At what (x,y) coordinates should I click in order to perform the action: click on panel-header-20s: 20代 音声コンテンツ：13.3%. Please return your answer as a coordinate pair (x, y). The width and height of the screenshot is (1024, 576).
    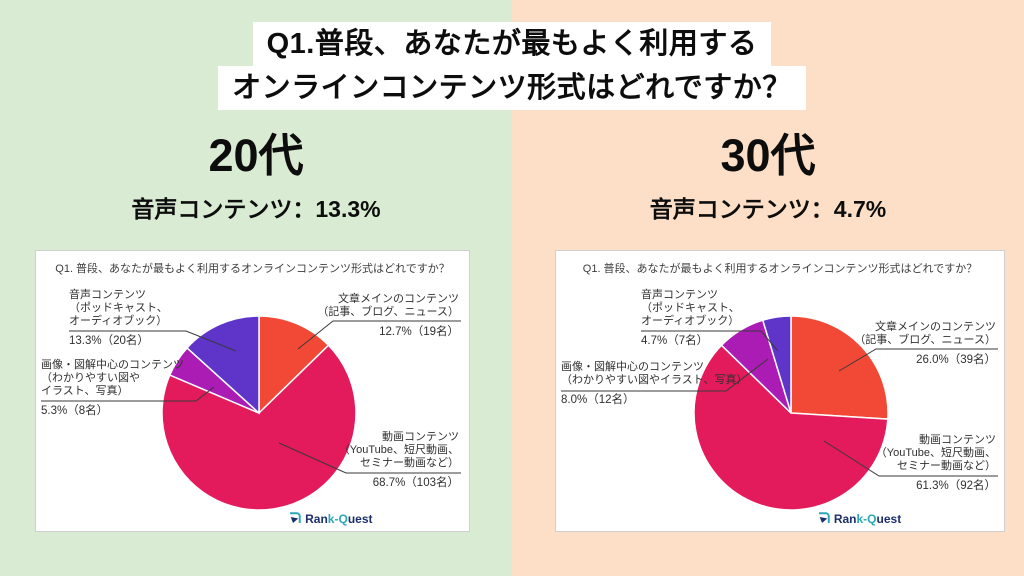
    Looking at the image, I should click on (256, 177).